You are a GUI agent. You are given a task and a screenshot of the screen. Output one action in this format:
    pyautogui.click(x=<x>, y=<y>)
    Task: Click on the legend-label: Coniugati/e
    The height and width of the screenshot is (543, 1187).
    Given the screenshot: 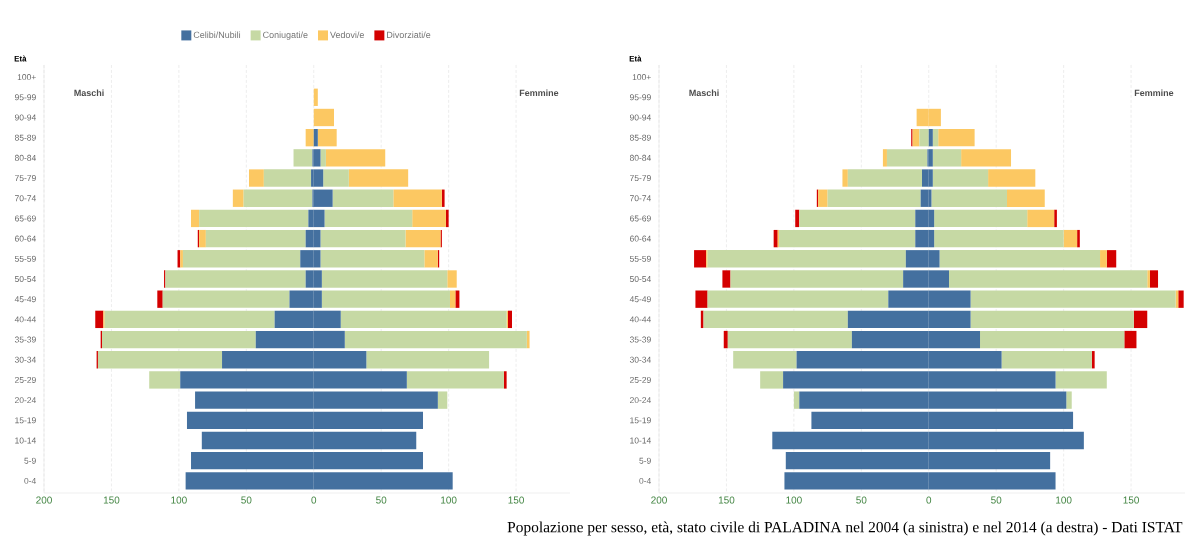 What is the action you would take?
    pyautogui.click(x=285, y=35)
    